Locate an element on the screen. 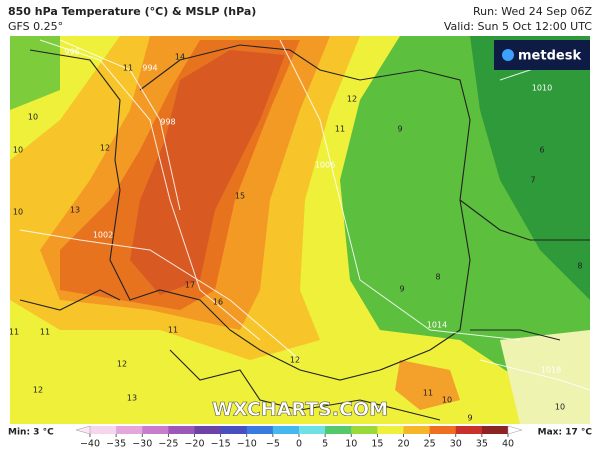  colorbar-tick-label: −30 is located at coordinates (142, 444).